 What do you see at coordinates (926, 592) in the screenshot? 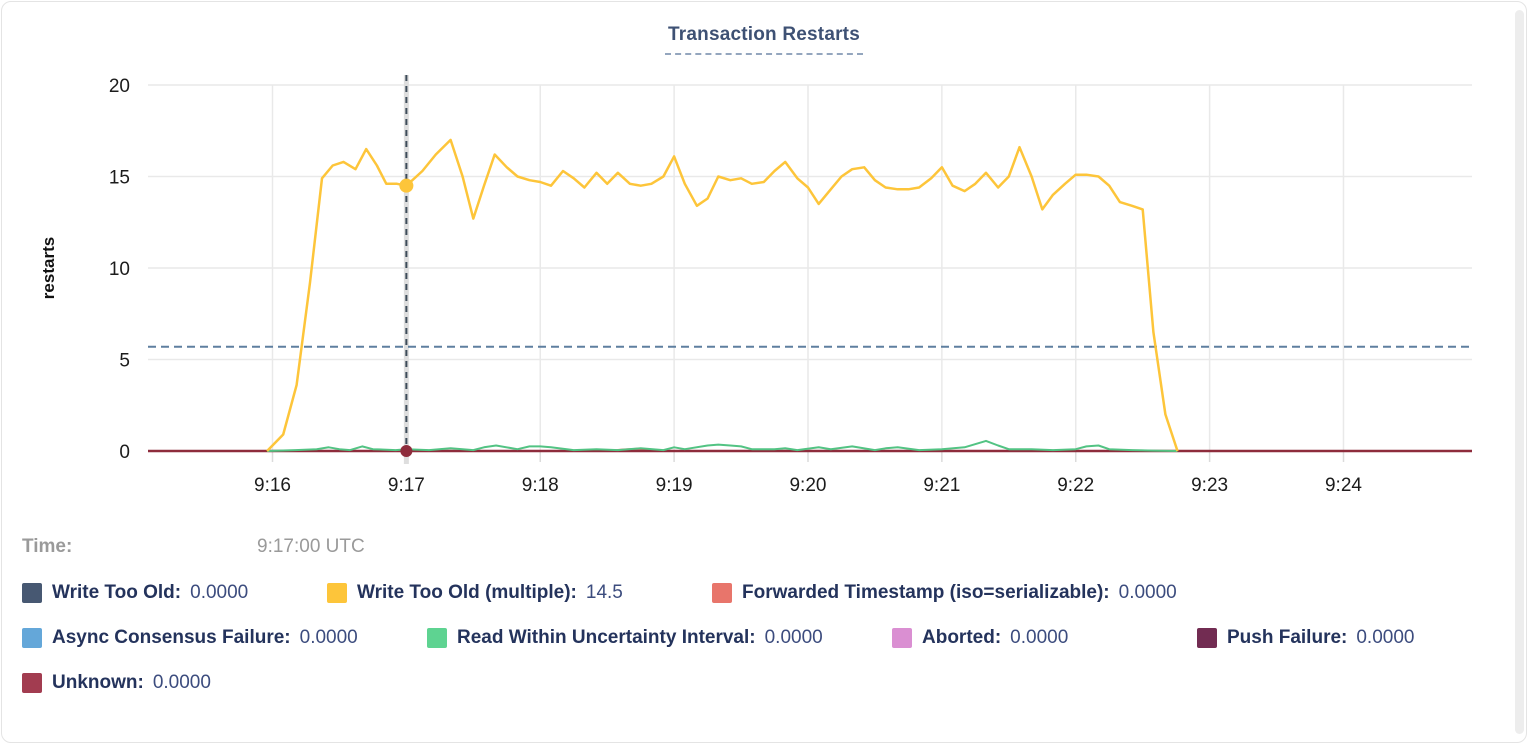
I see `legend-label: Forwarded Timestamp (iso=serializable):` at bounding box center [926, 592].